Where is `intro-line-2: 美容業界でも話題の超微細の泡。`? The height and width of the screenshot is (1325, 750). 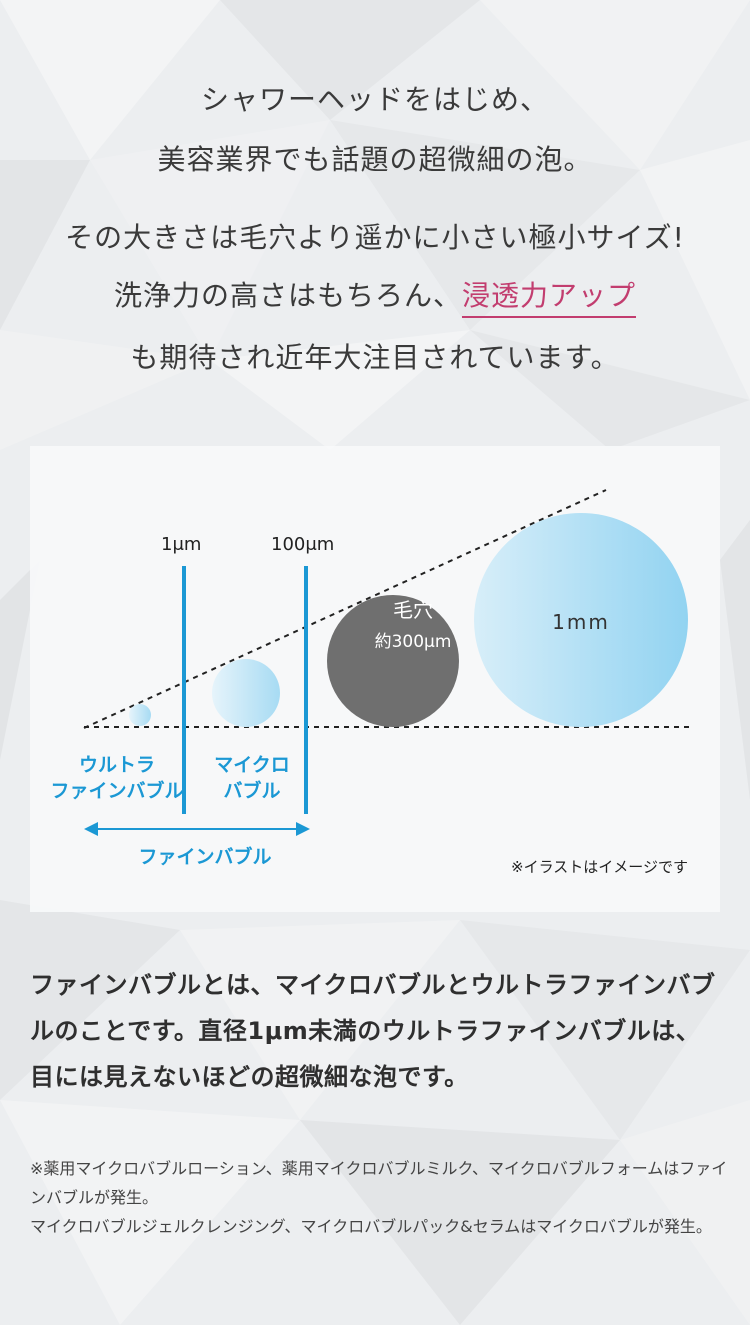
intro-line-2: 美容業界でも話題の超微細の泡。 is located at coordinates (375, 159).